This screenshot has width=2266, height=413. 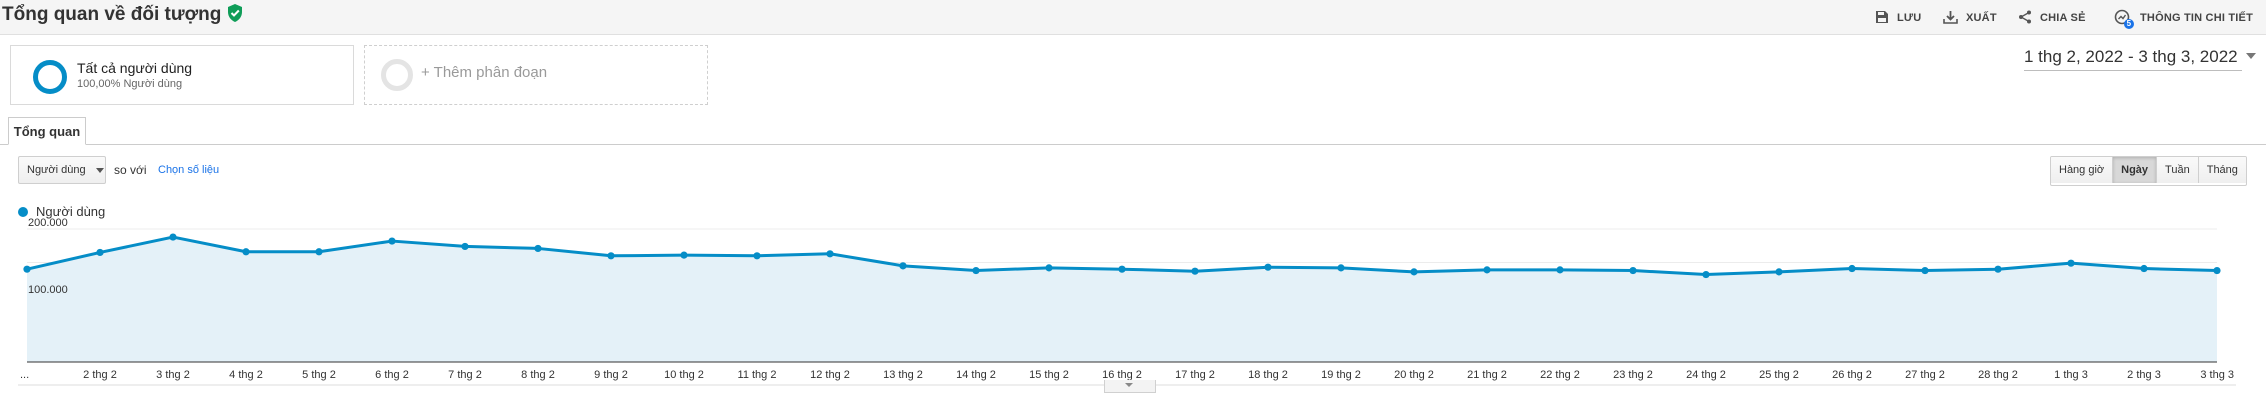 What do you see at coordinates (484, 72) in the screenshot?
I see `add-segment-label: + Thêm phân đoạn` at bounding box center [484, 72].